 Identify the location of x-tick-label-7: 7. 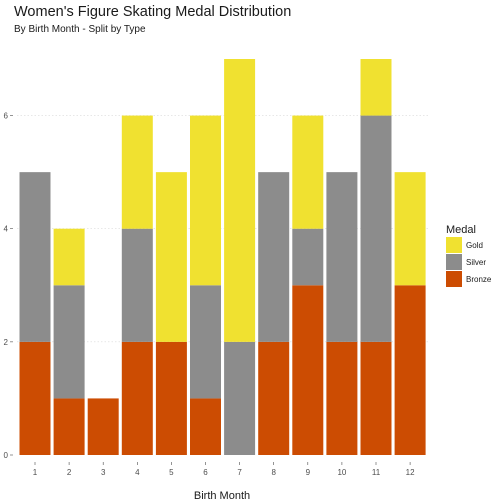
(239, 472).